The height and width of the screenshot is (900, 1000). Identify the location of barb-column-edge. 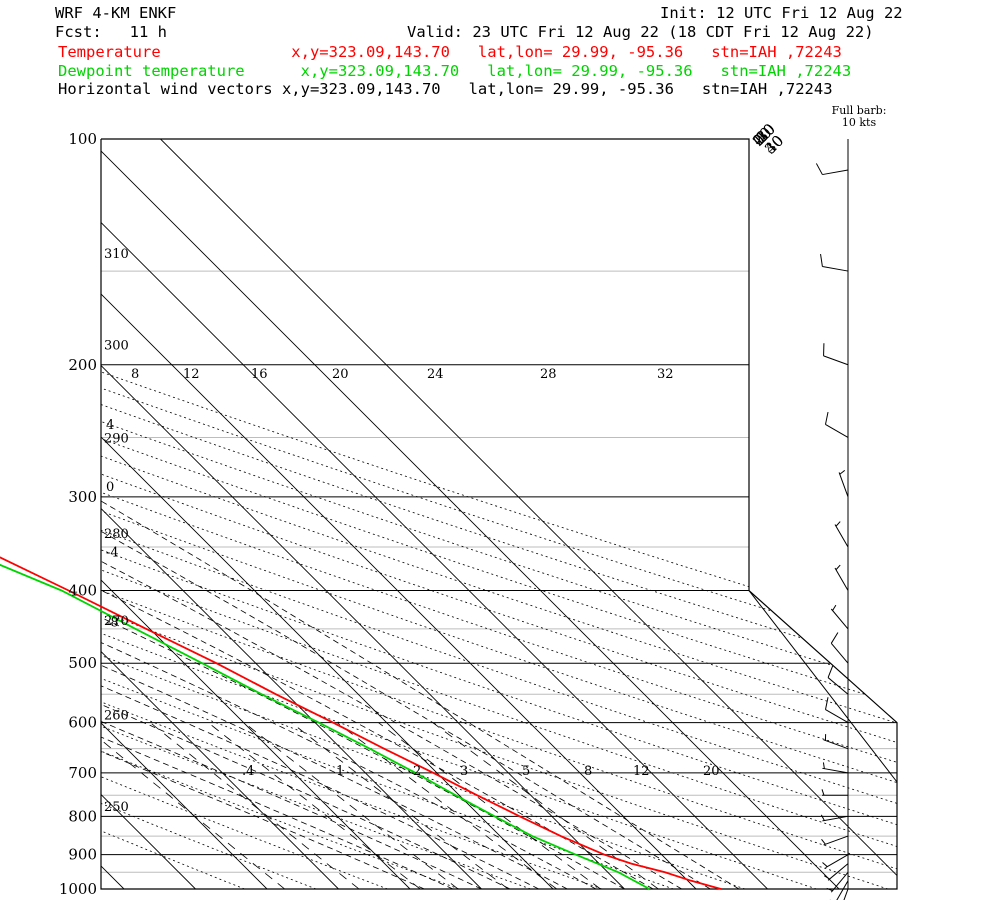
(823, 686).